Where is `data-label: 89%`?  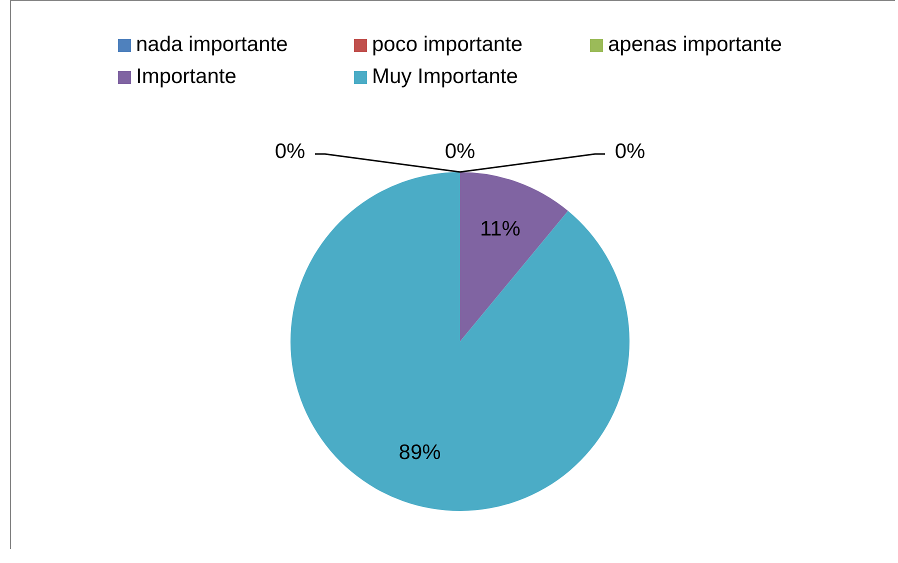
data-label: 89% is located at coordinates (419, 452).